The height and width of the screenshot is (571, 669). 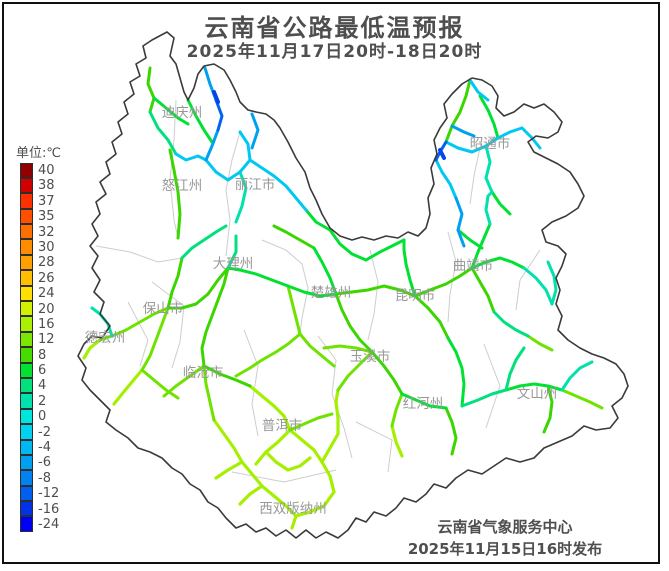 I want to click on legend-value: -8, so click(x=44, y=478).